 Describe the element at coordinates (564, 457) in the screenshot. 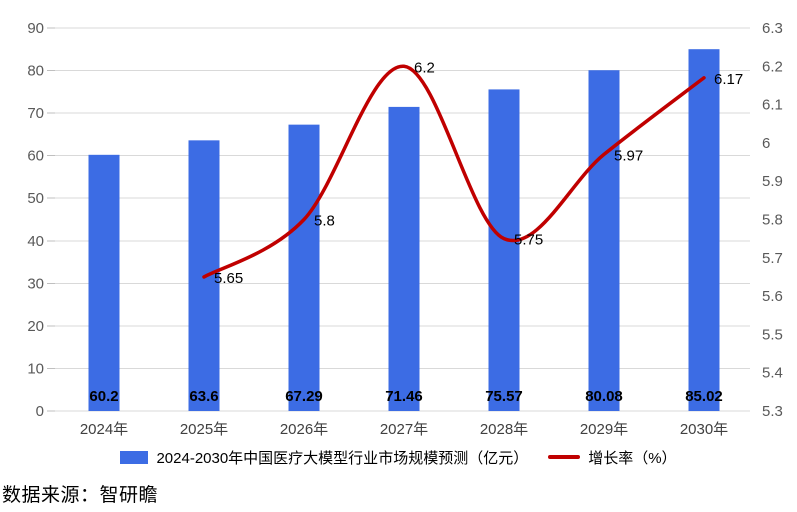

I see `legend-line-swatch` at that location.